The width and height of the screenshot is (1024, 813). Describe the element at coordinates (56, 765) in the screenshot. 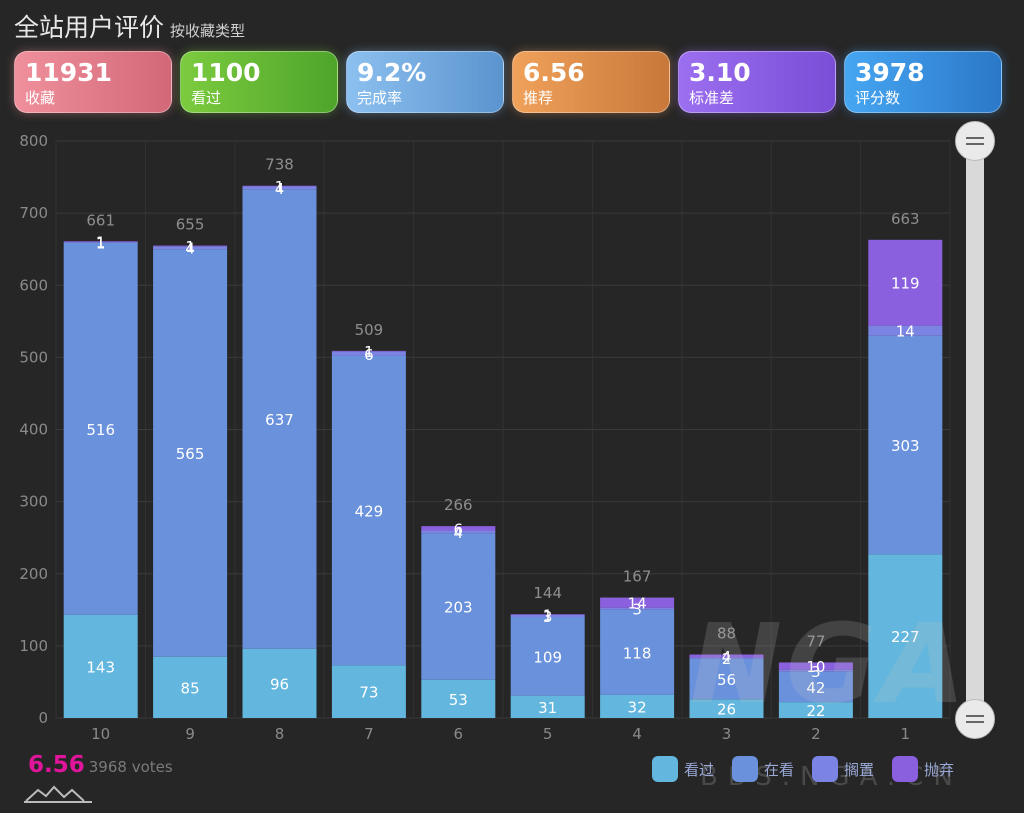

I see `average-score: 6.56` at that location.